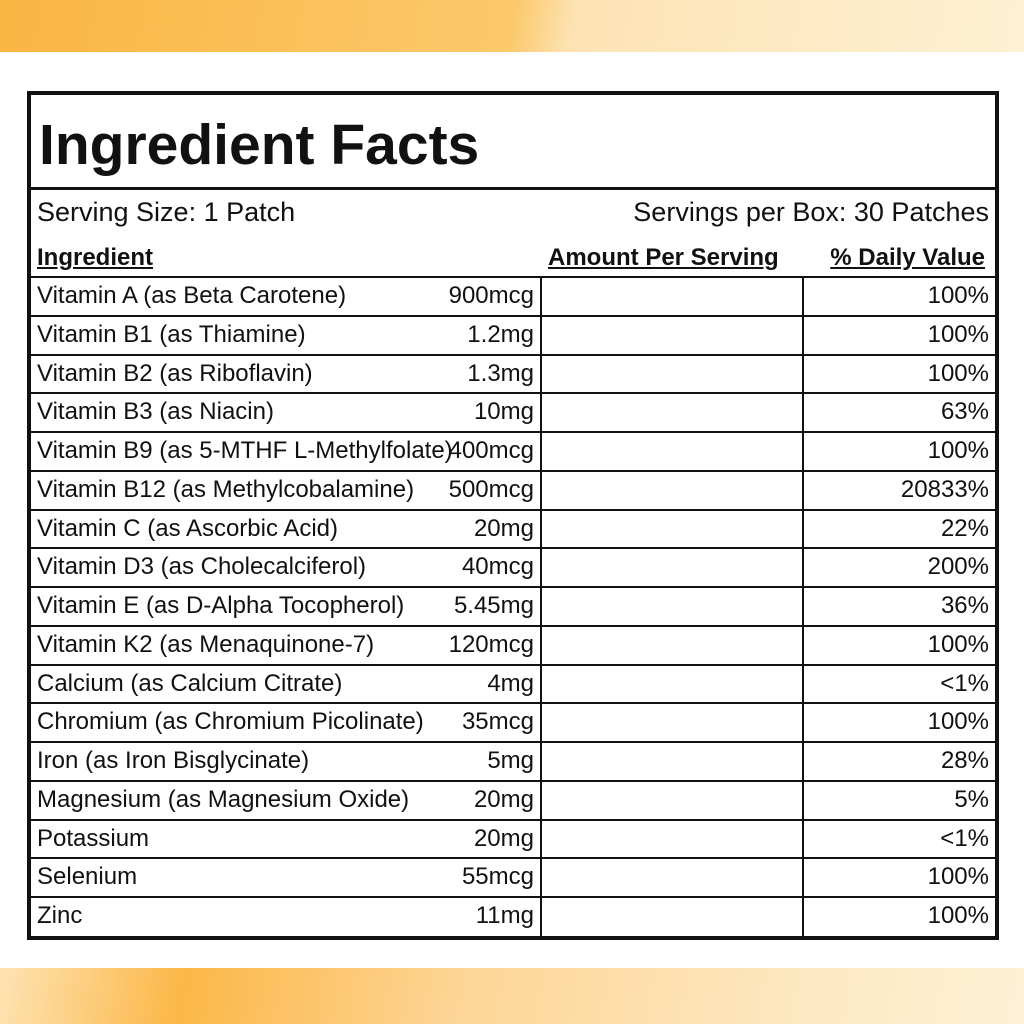 This screenshot has height=1024, width=1024. I want to click on daily-value: 20833%, so click(944, 489).